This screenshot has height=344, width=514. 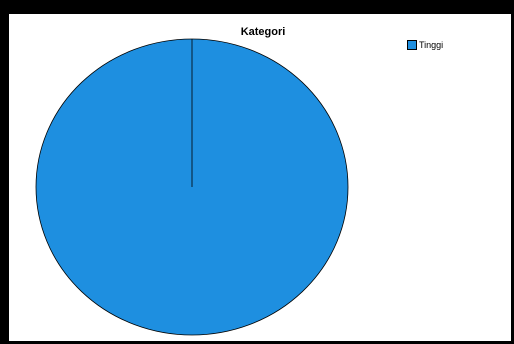 I want to click on legend-swatch-tinggi, so click(x=412, y=45).